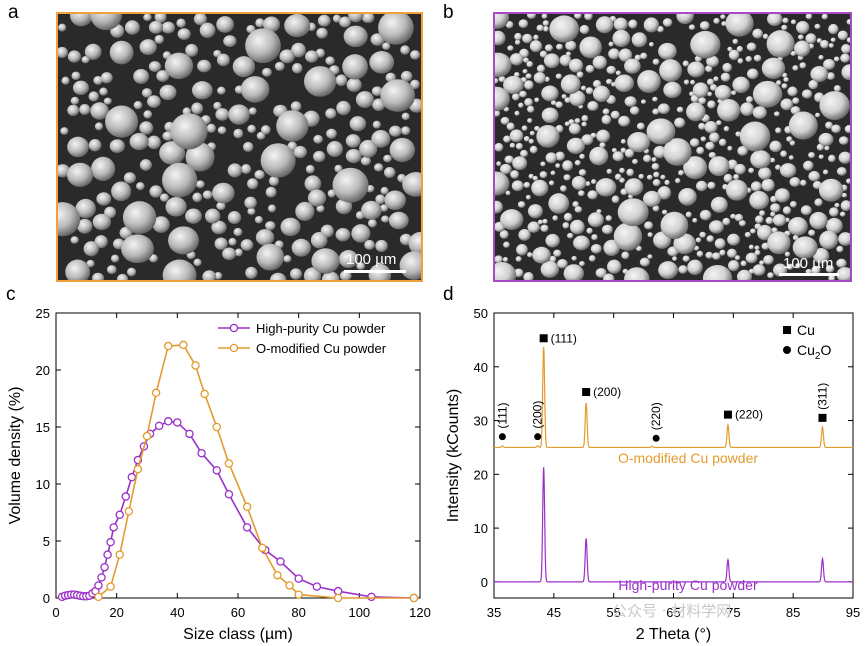 This screenshot has height=646, width=865. I want to click on y-tick-label-d: 50, so click(481, 313).